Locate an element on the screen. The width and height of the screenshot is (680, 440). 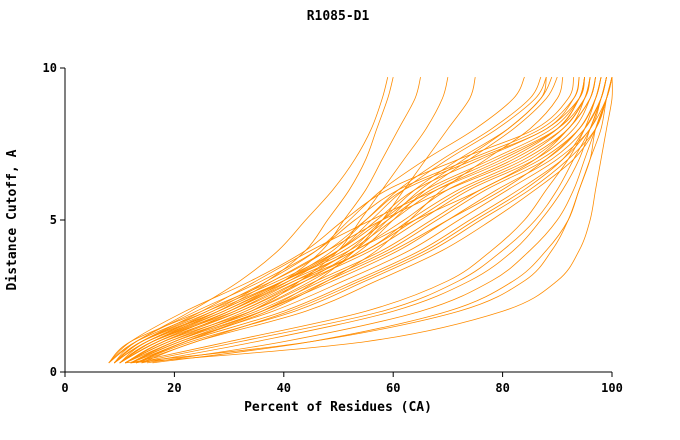
y-tick-label: 5 is located at coordinates (53, 220).